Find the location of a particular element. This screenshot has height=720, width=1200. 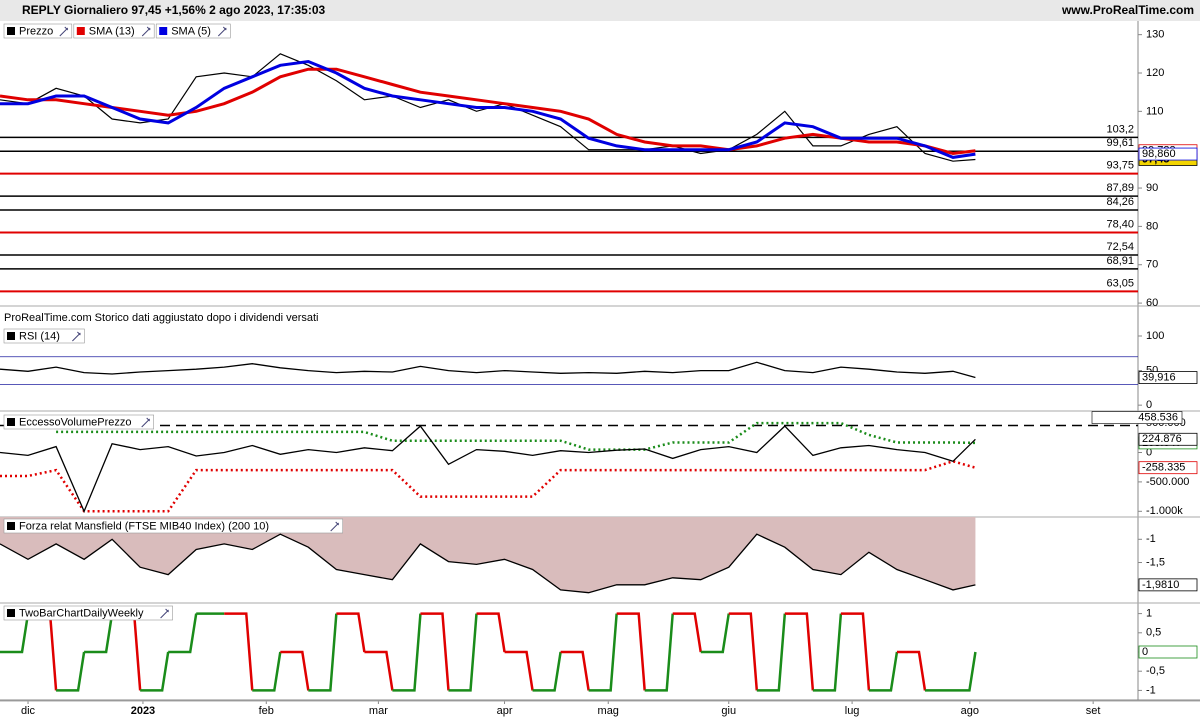

y-tick-label: 130 is located at coordinates (1155, 35).